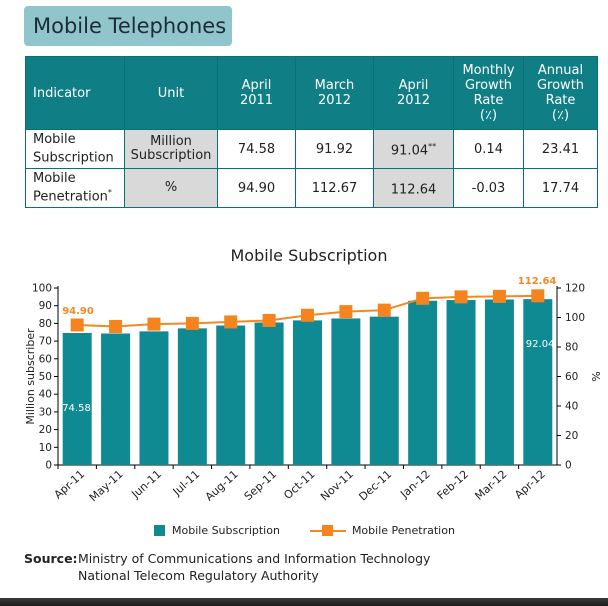  What do you see at coordinates (403, 530) in the screenshot?
I see `legend-label: Mobile Penetration` at bounding box center [403, 530].